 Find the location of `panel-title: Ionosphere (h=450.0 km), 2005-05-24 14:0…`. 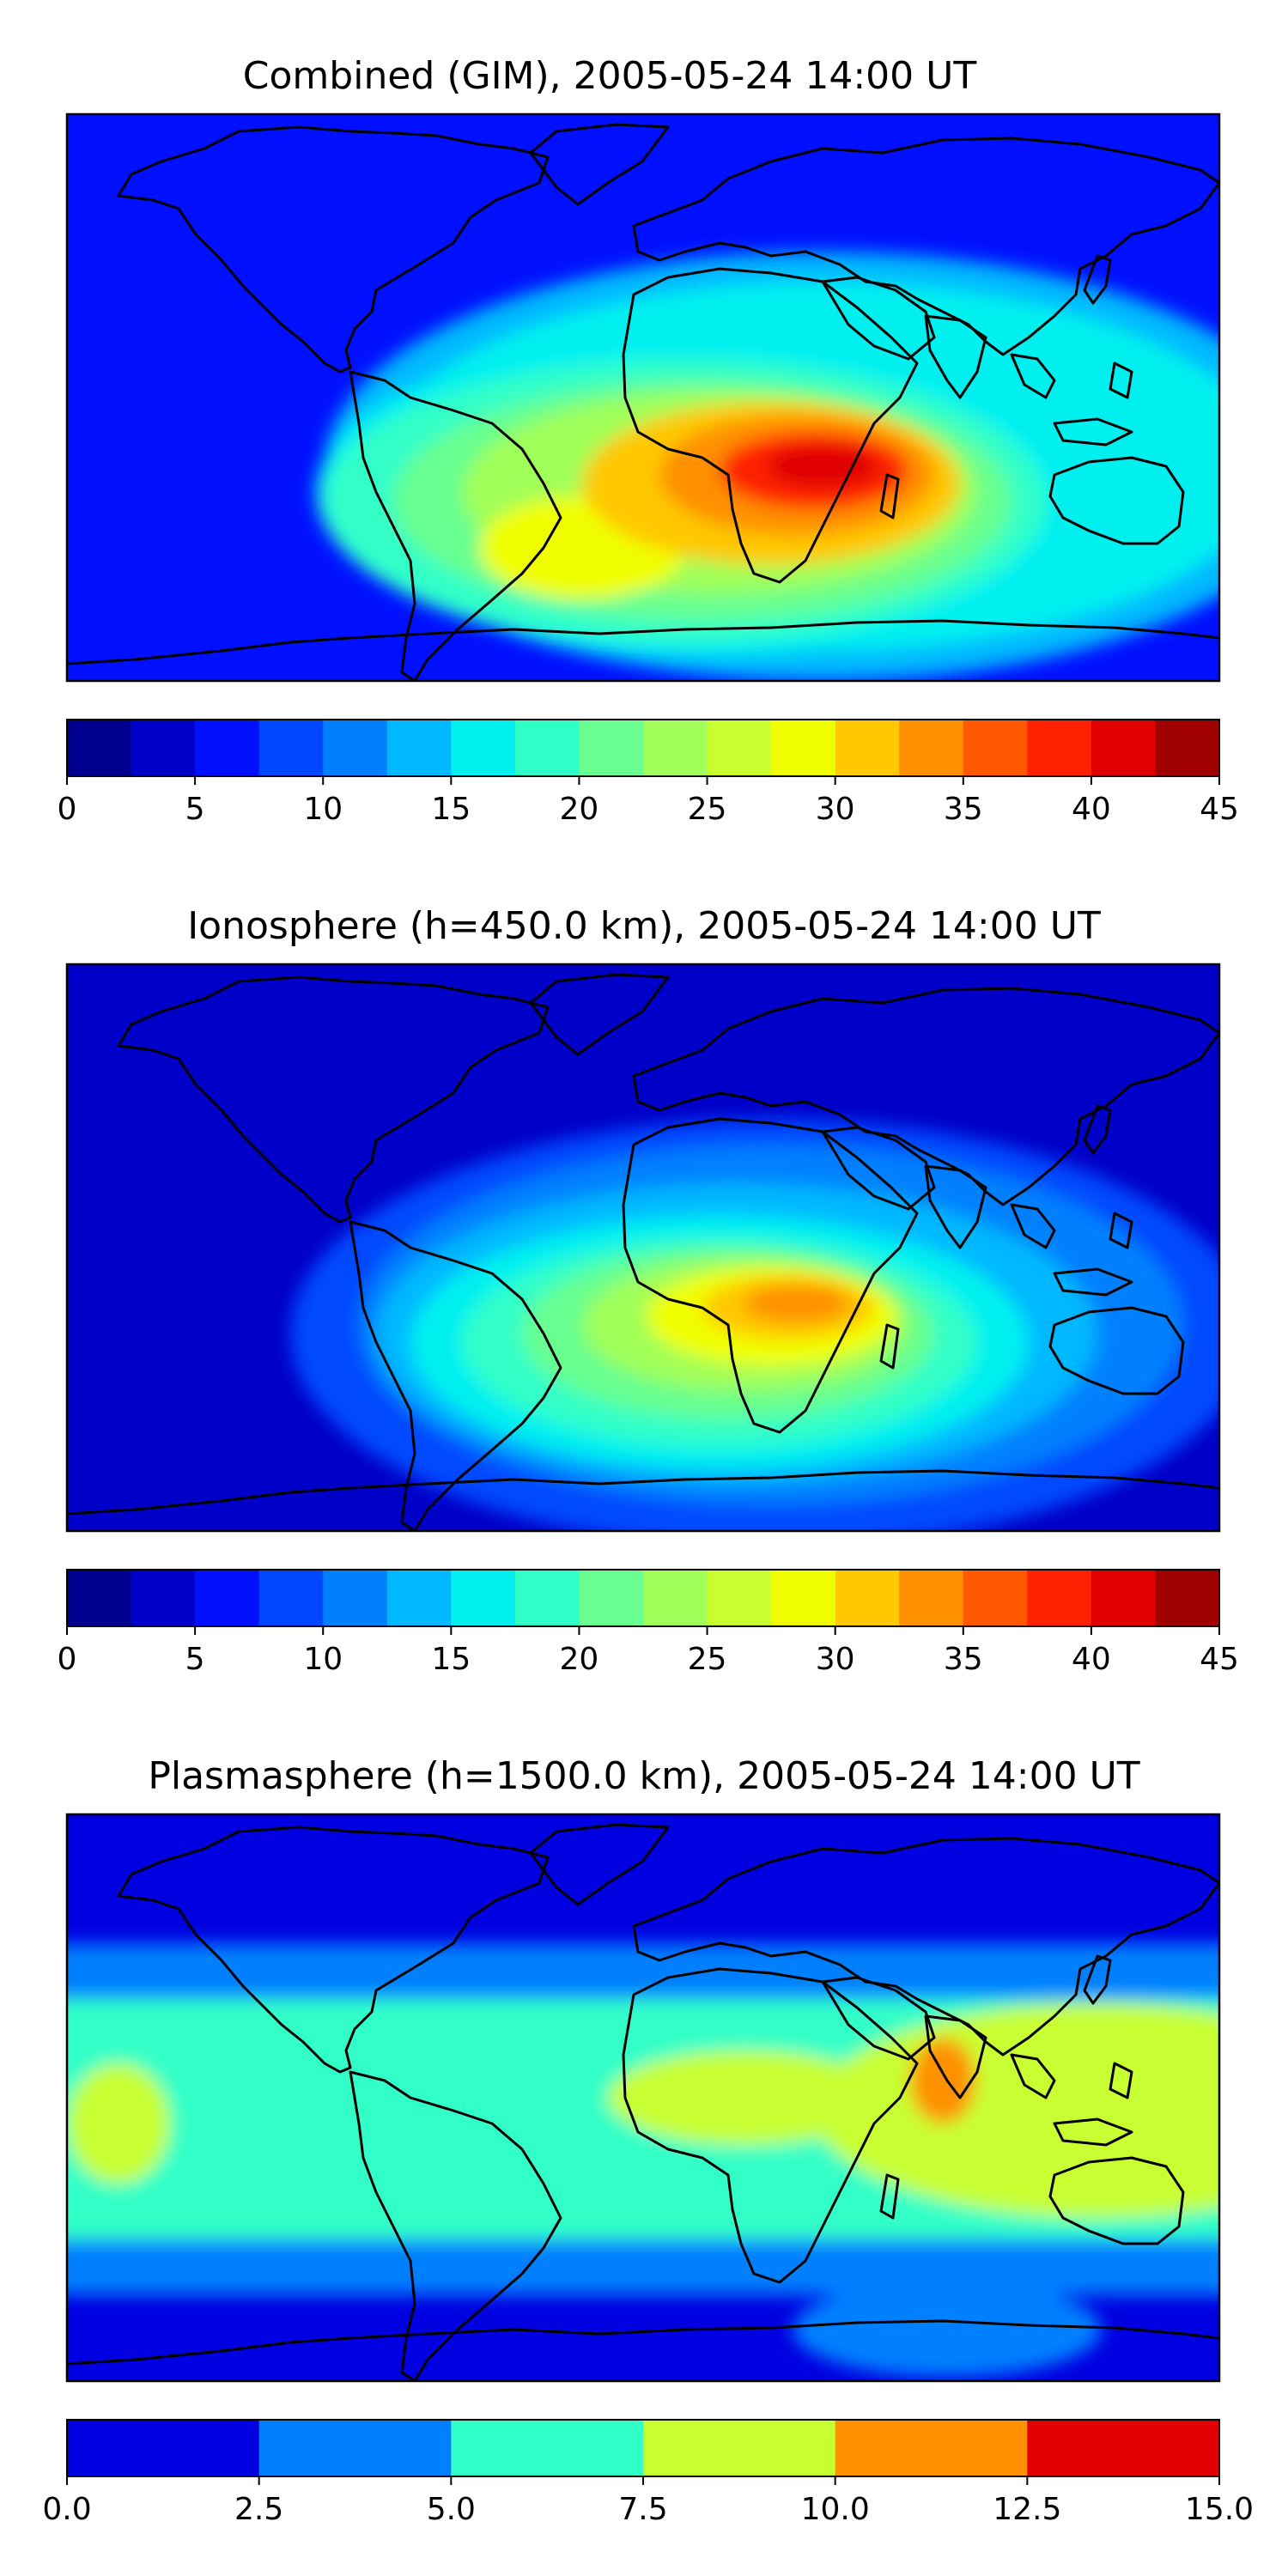

panel-title: Ionosphere (h=450.0 km), 2005-05-24 14:0… is located at coordinates (644, 926).